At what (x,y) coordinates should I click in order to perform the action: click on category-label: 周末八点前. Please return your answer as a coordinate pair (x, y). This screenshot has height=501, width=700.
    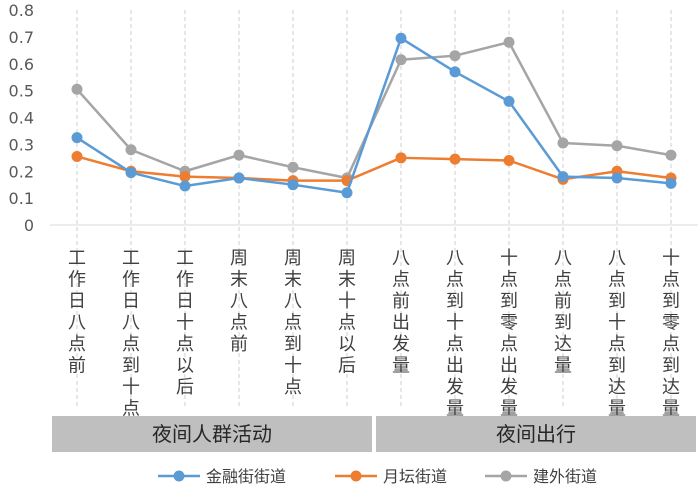
    Looking at the image, I should click on (239, 301).